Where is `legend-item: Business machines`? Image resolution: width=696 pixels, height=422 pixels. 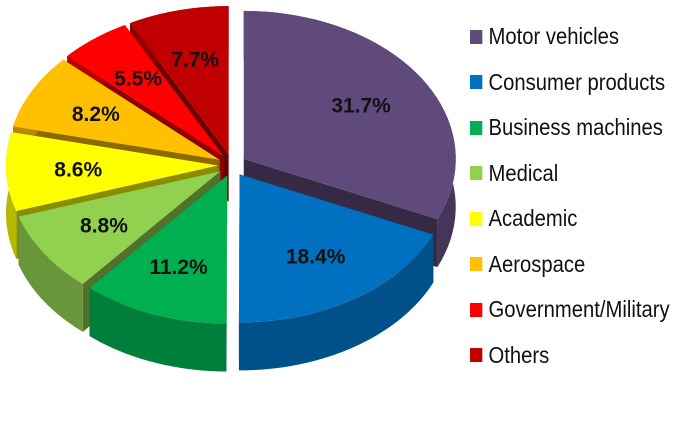 legend-item: Business machines is located at coordinates (570, 128).